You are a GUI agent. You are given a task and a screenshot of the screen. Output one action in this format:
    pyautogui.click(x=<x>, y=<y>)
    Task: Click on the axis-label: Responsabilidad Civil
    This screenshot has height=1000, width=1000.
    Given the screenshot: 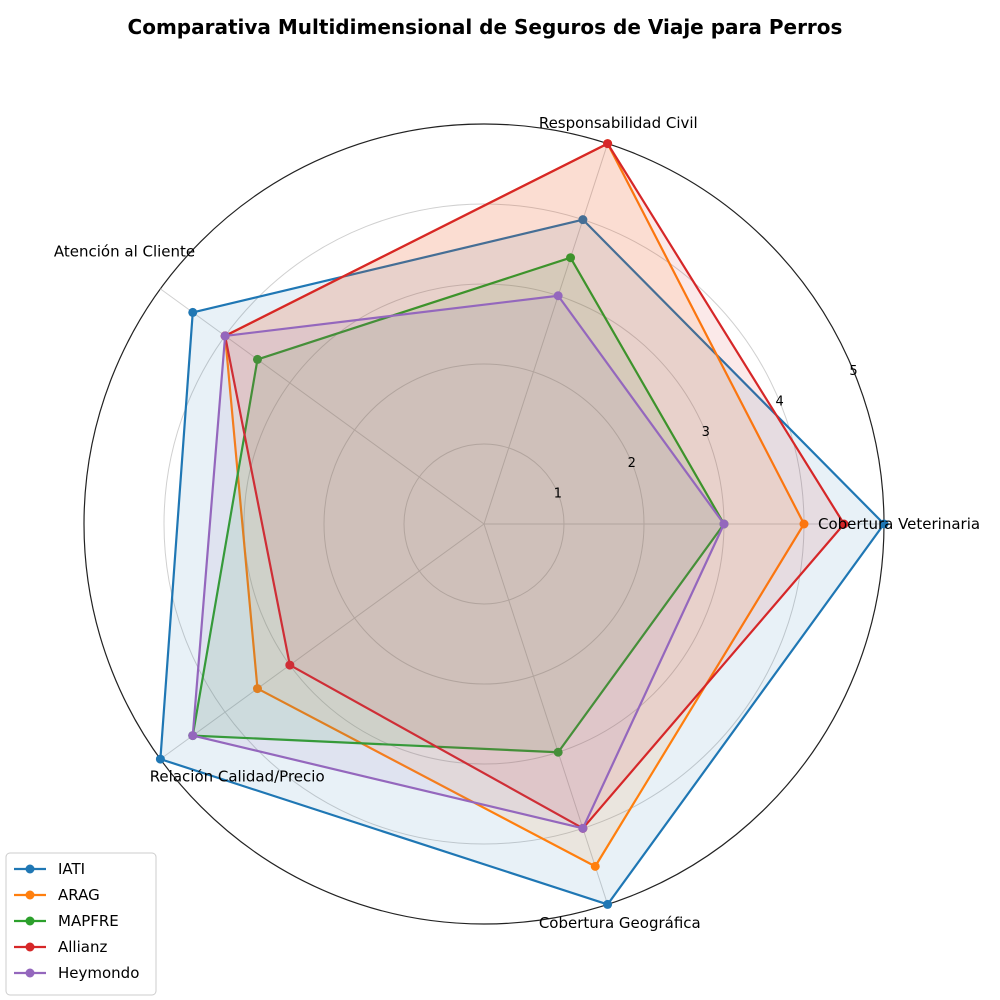 What is the action you would take?
    pyautogui.click(x=618, y=123)
    